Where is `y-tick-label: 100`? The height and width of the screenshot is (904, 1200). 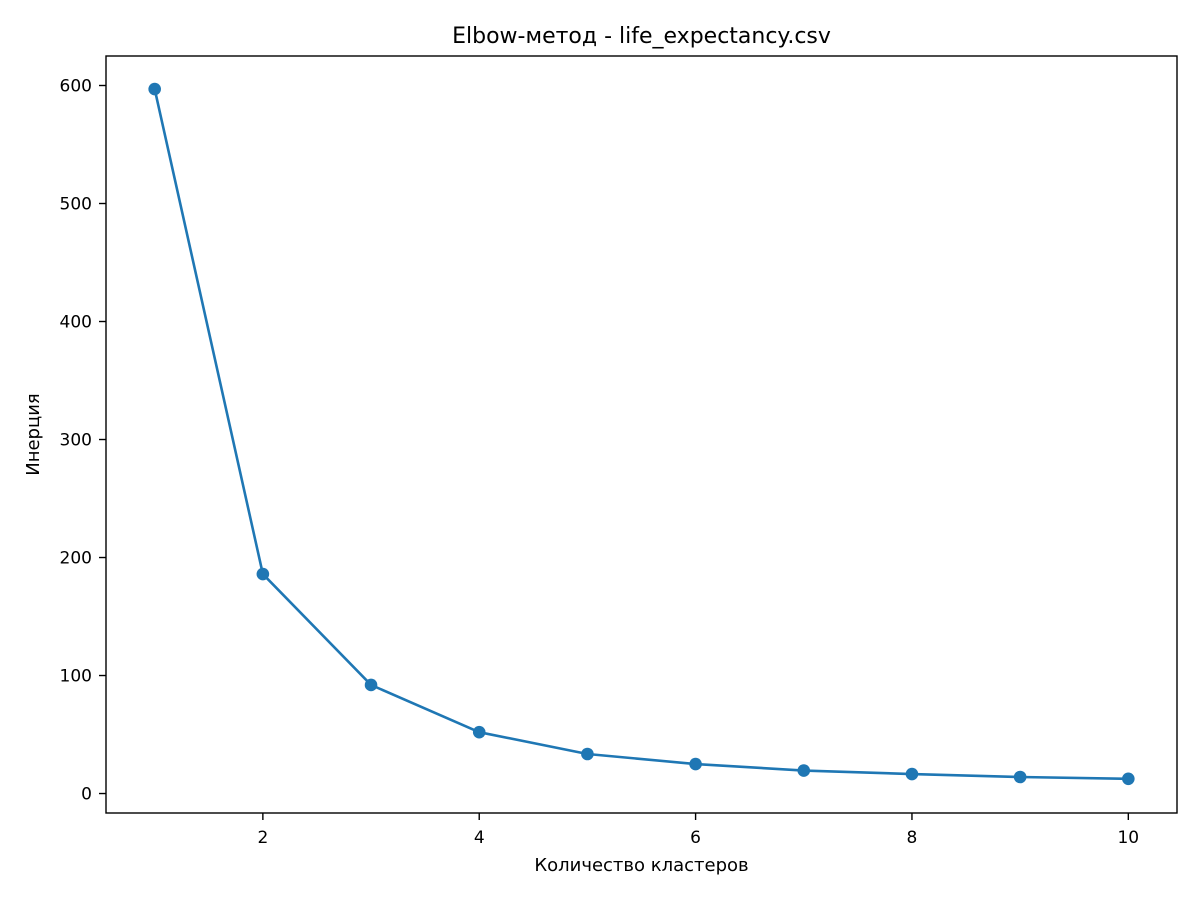 y-tick-label: 100 is located at coordinates (76, 677).